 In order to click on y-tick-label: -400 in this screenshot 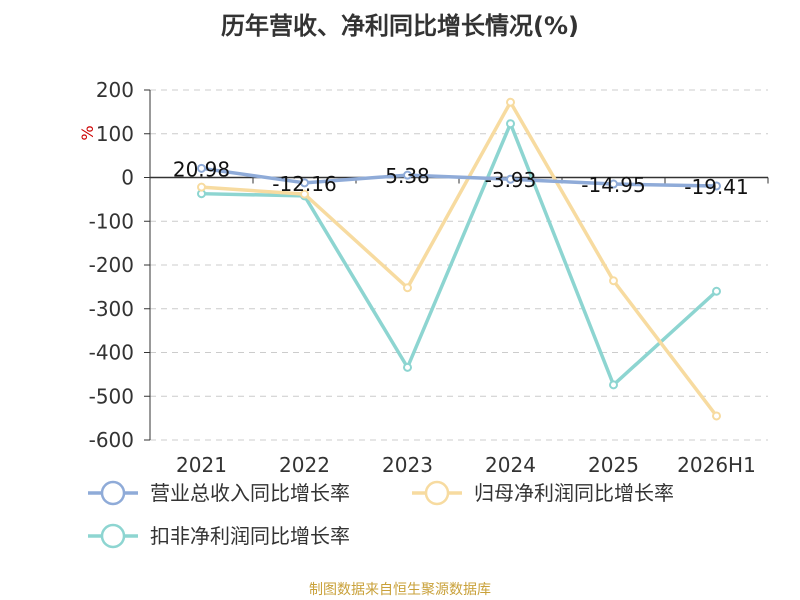, I will do `click(111, 353)`.